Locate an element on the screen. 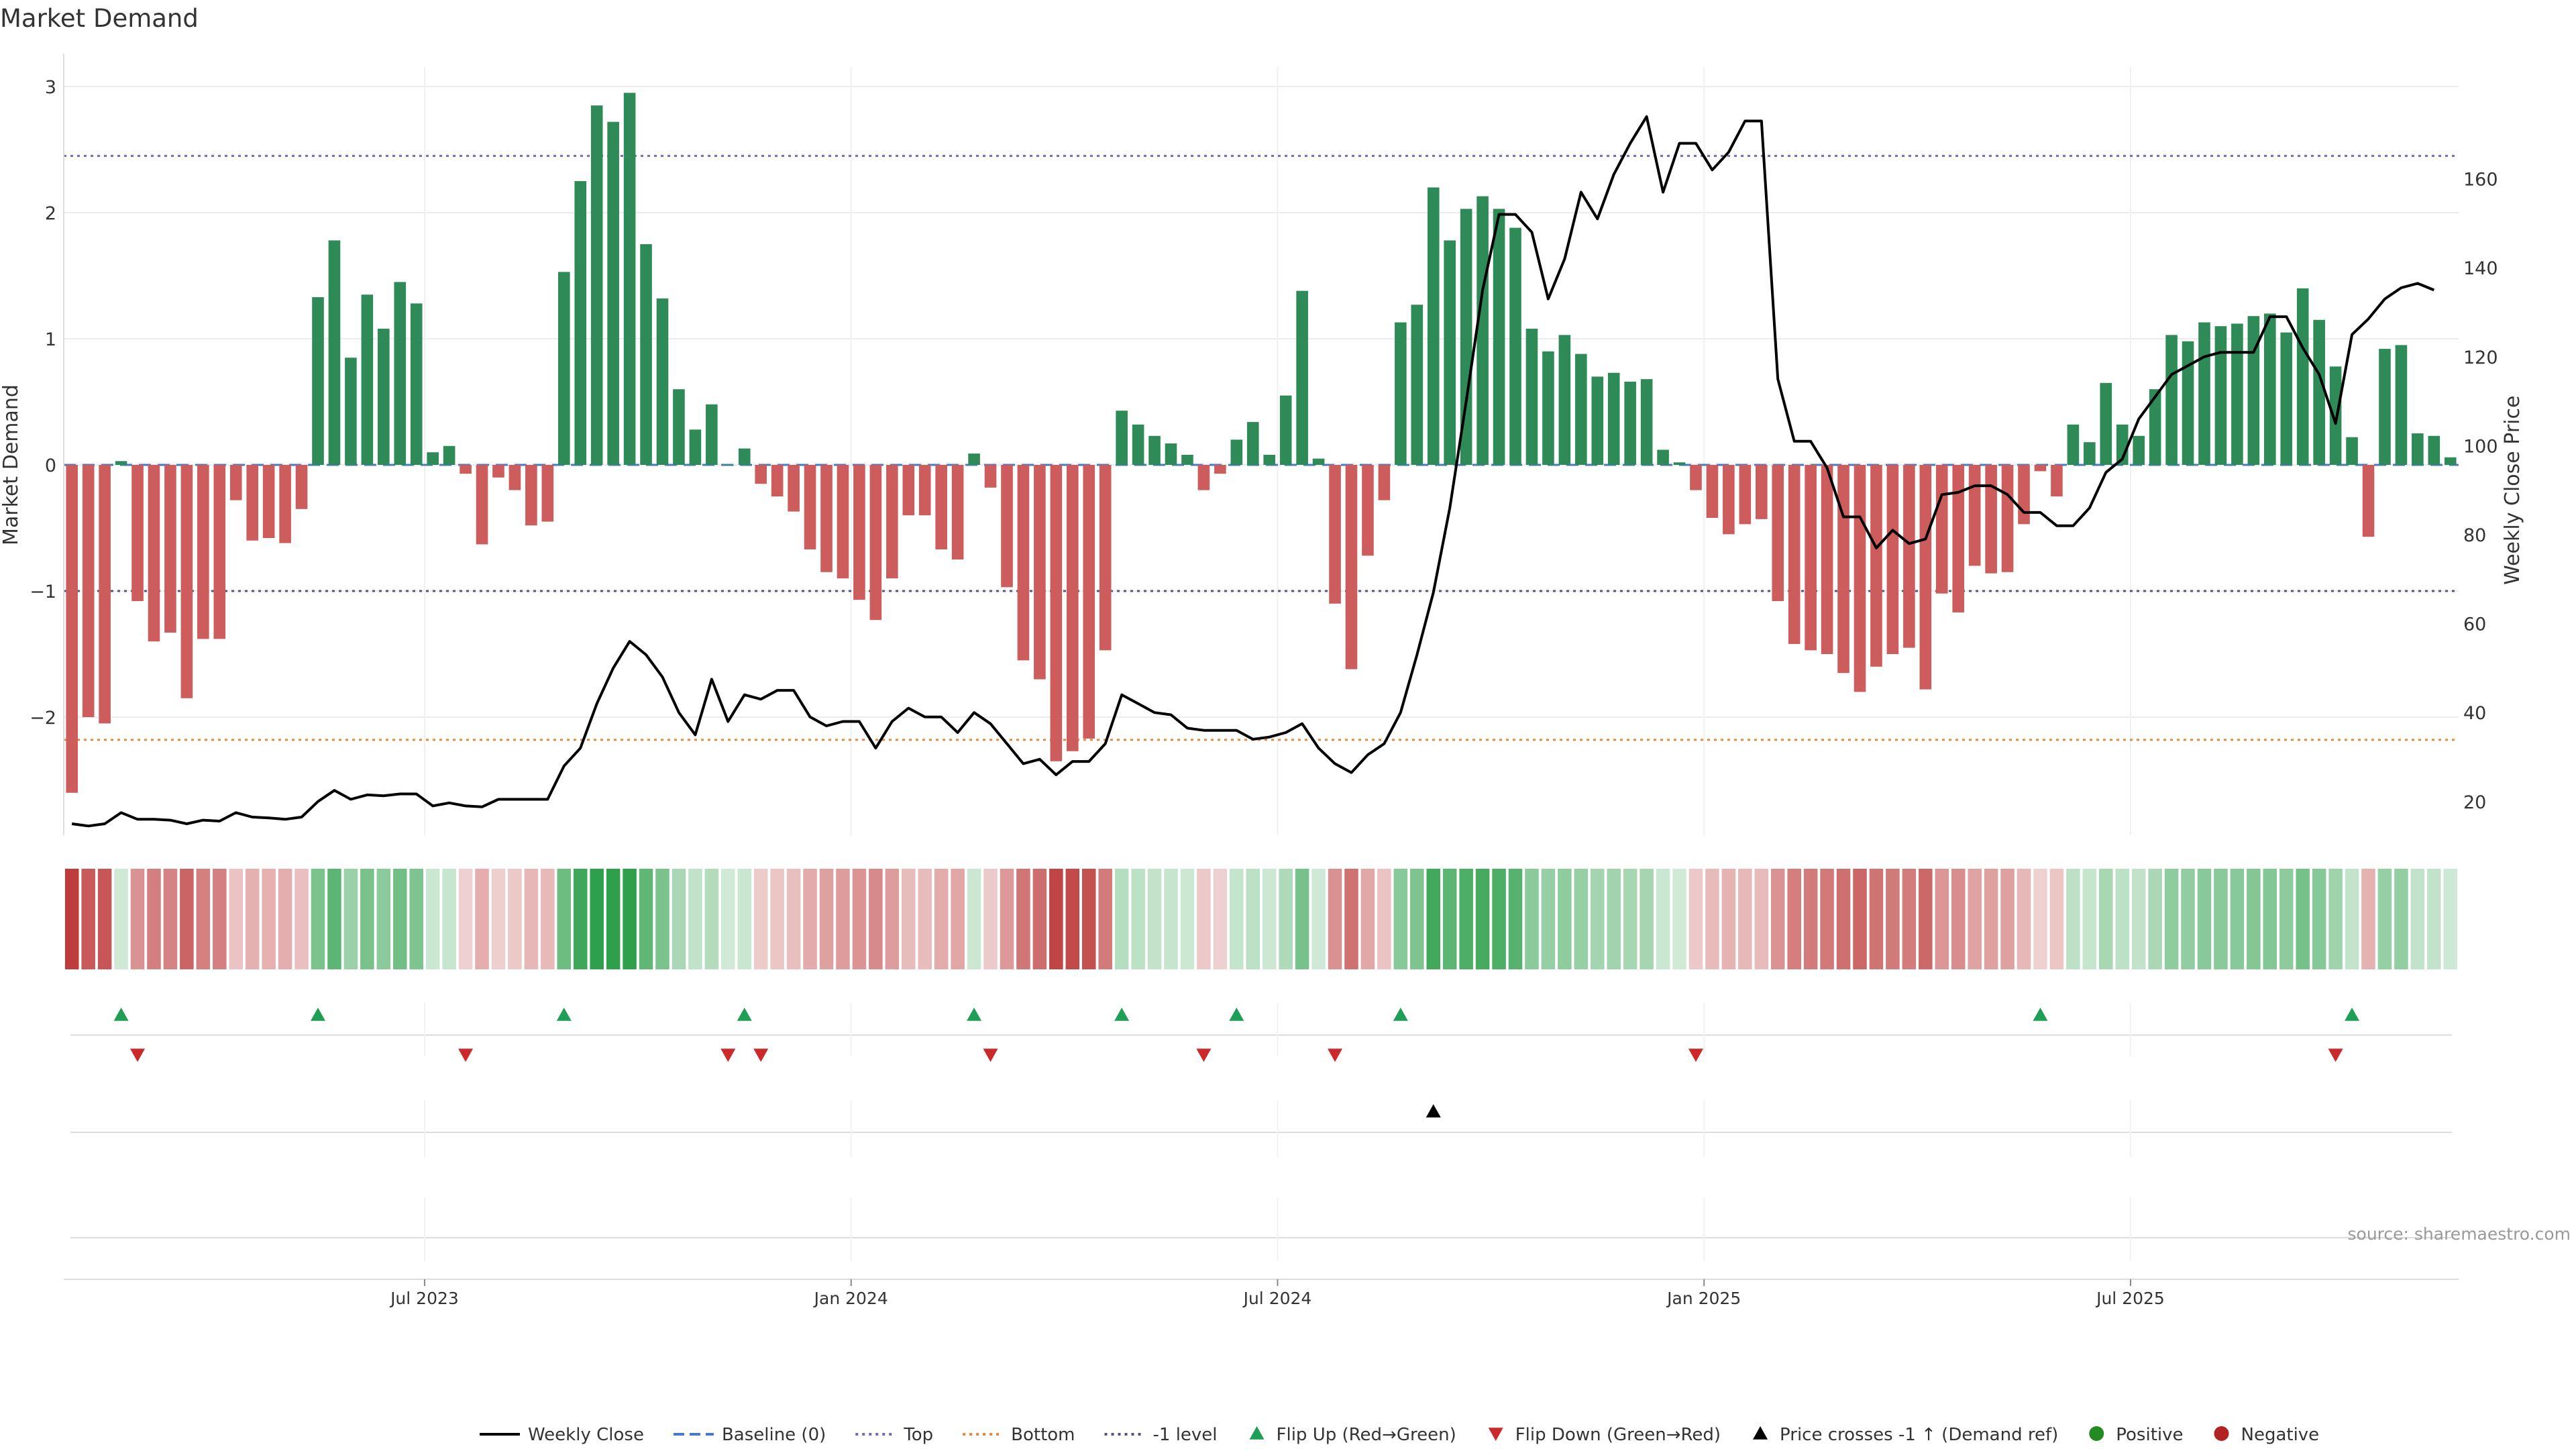  source-note: source: sharemaestro.com is located at coordinates (2459, 1234).